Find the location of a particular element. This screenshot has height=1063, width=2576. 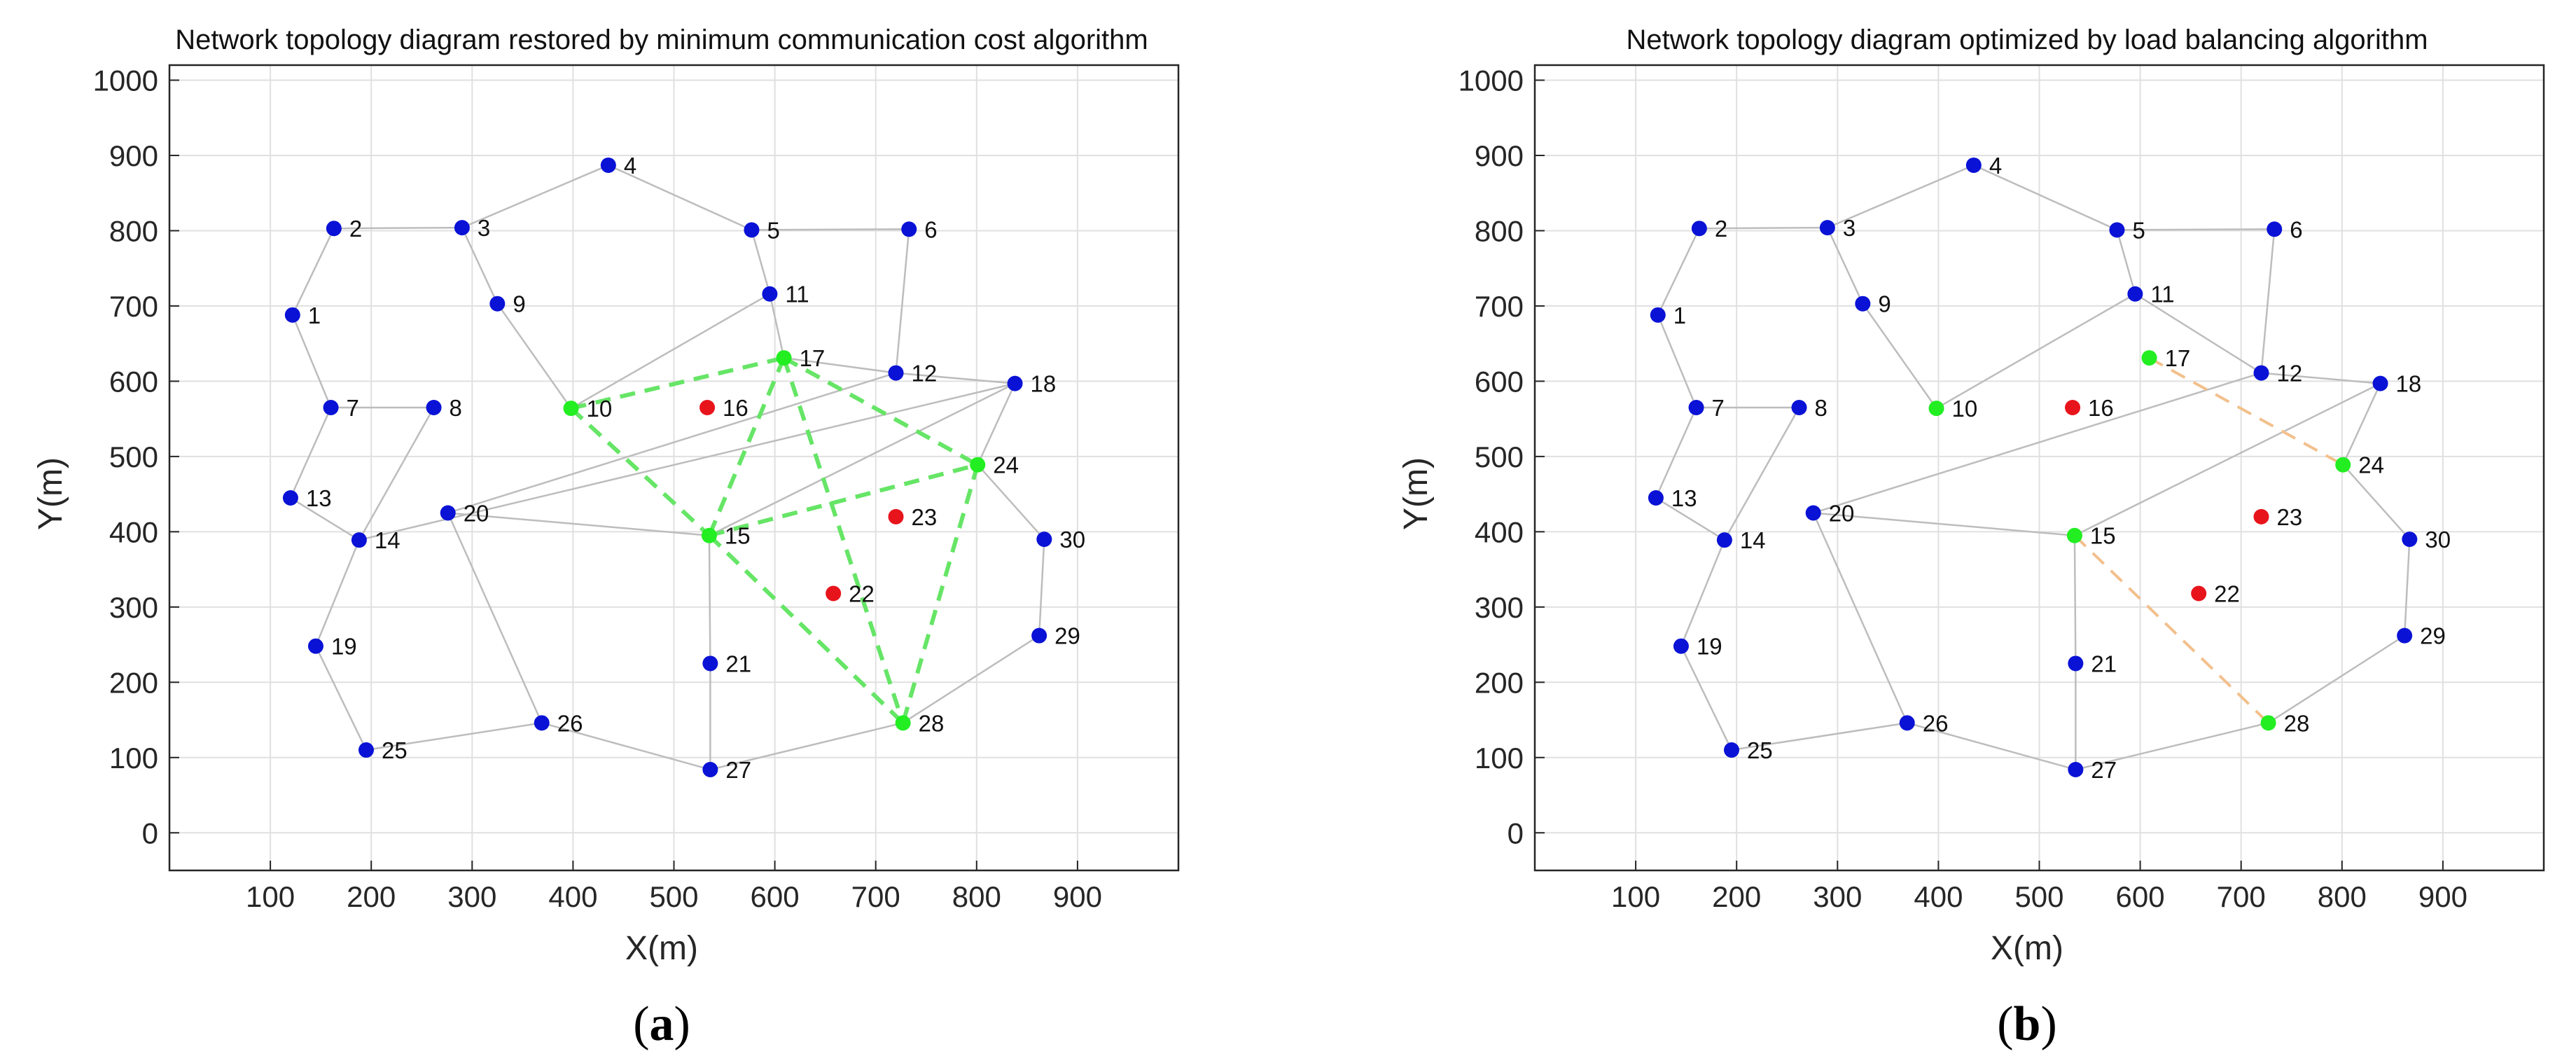

y-tick-label: 900 is located at coordinates (133, 155).